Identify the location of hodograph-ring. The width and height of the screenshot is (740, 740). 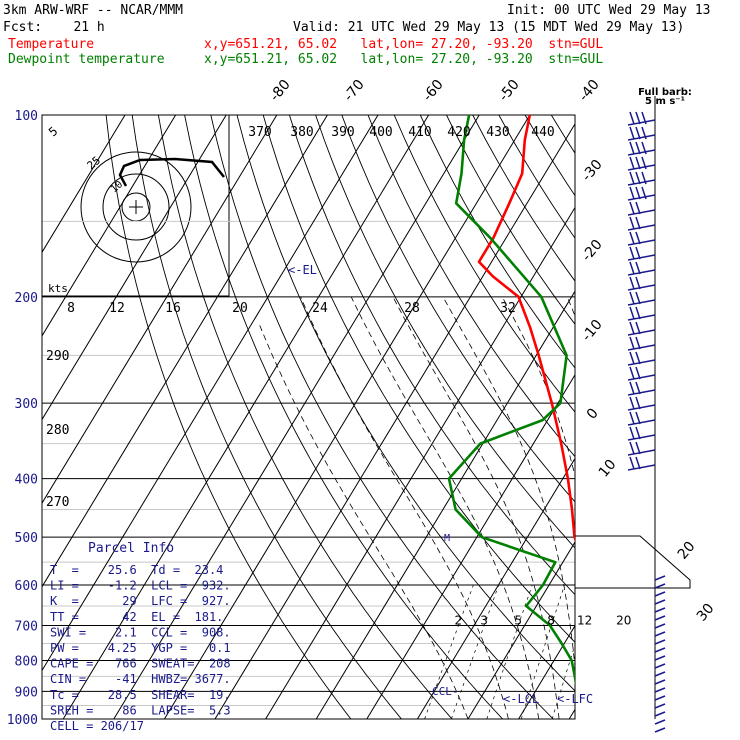
(136, 207).